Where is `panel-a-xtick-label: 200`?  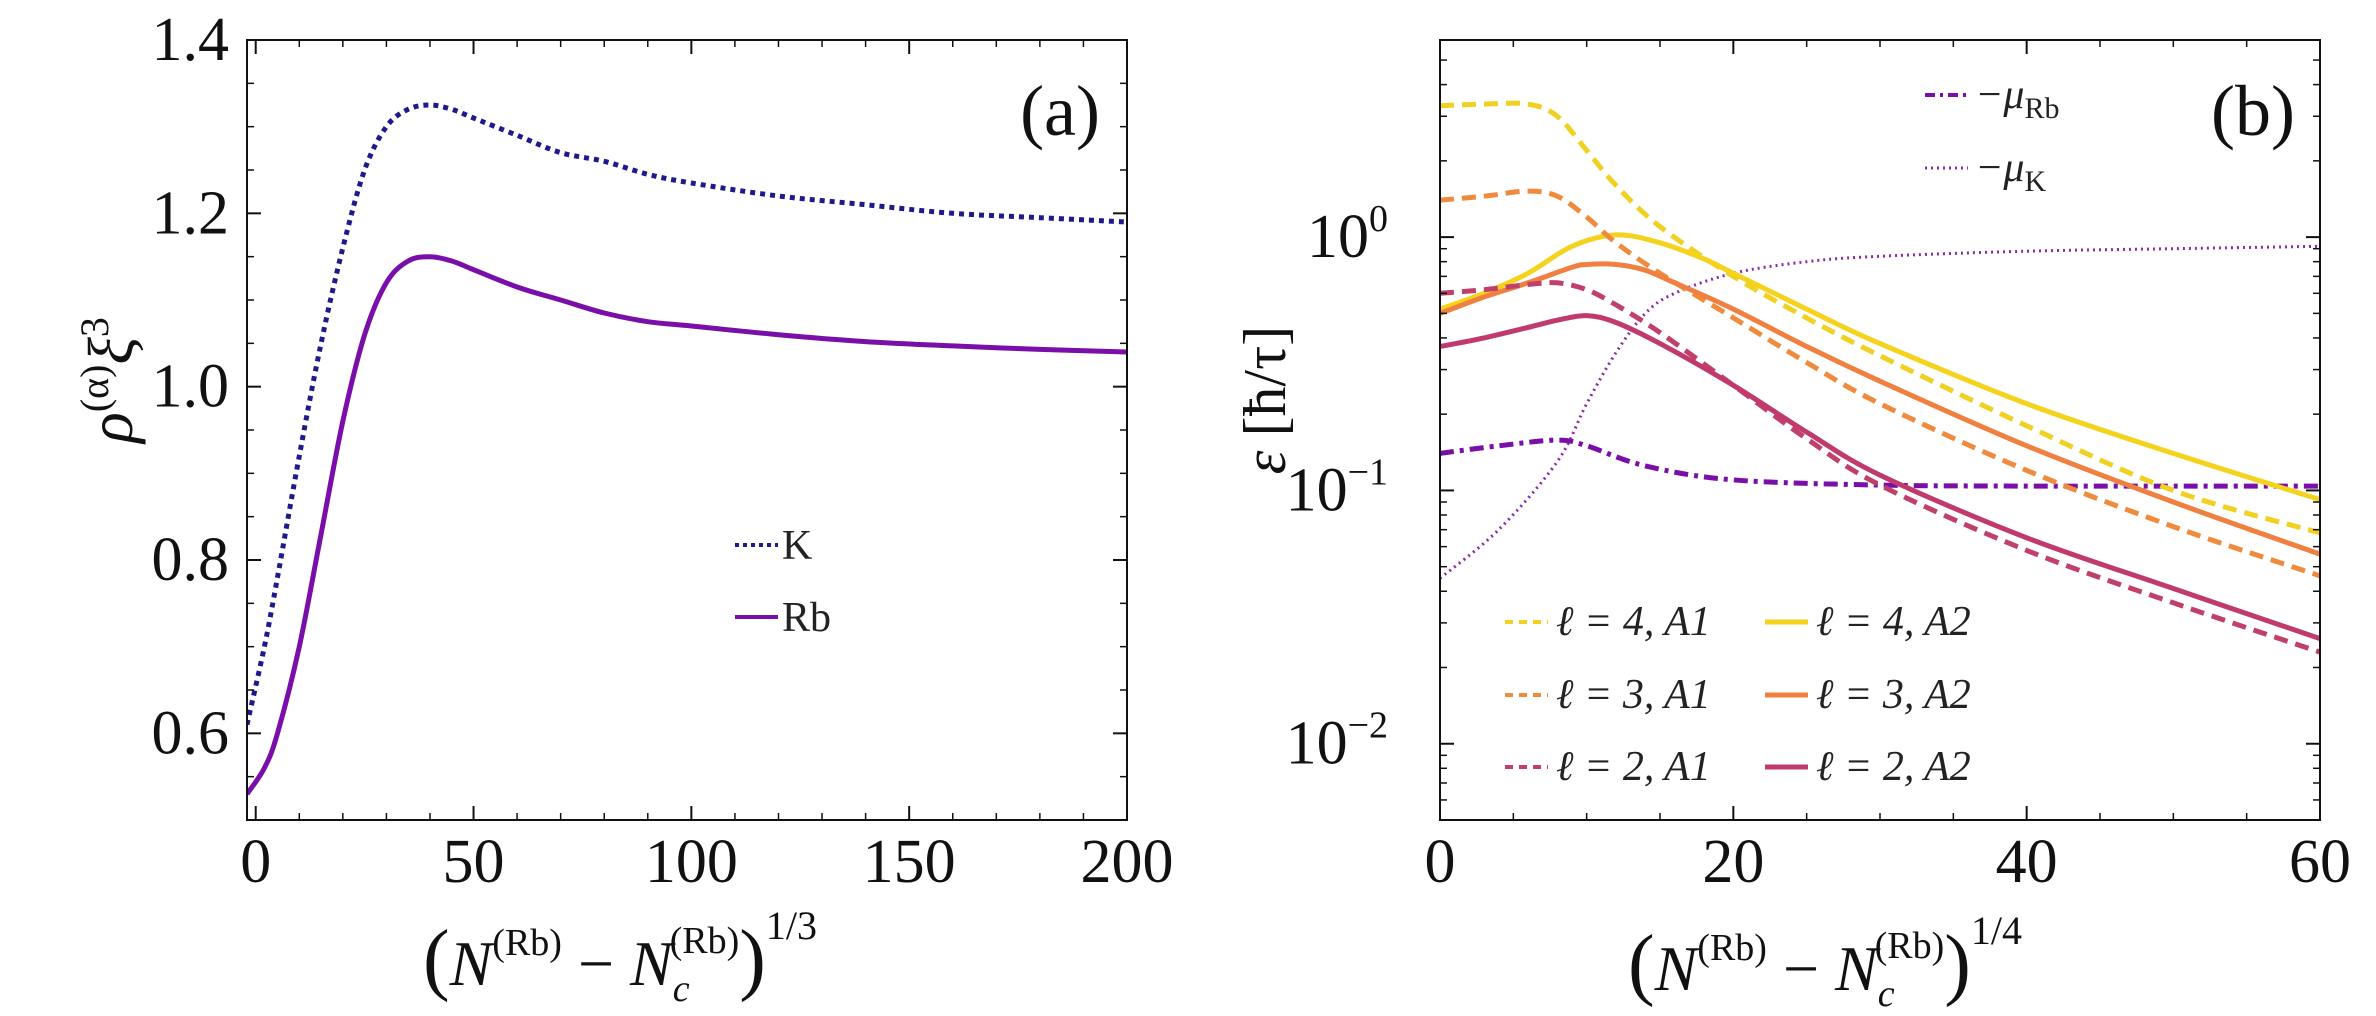
panel-a-xtick-label: 200 is located at coordinates (1127, 862).